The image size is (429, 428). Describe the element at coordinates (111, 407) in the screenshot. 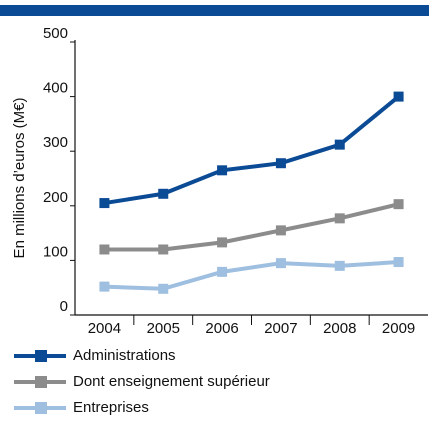

I see `legend-label: Entreprises` at that location.